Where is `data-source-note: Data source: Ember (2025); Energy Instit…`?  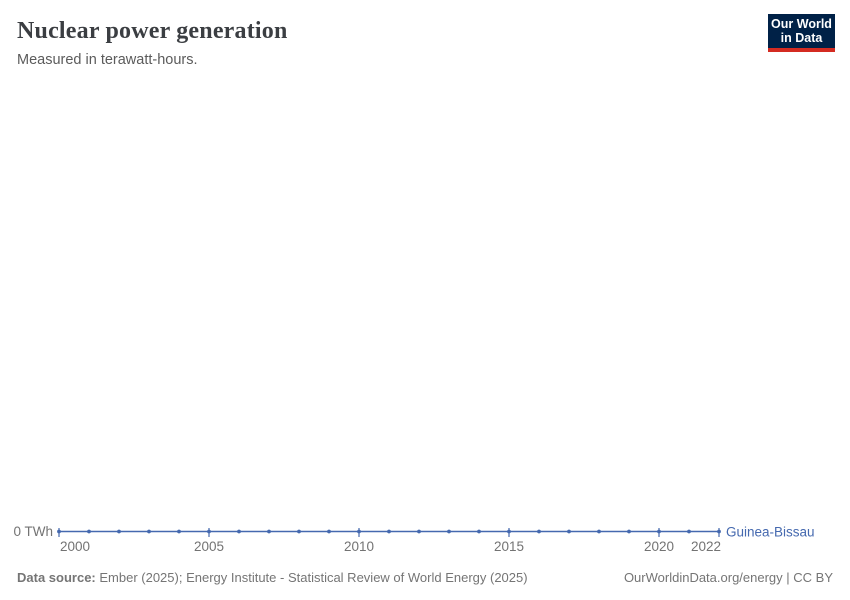 data-source-note: Data source: Ember (2025); Energy Instit… is located at coordinates (272, 578).